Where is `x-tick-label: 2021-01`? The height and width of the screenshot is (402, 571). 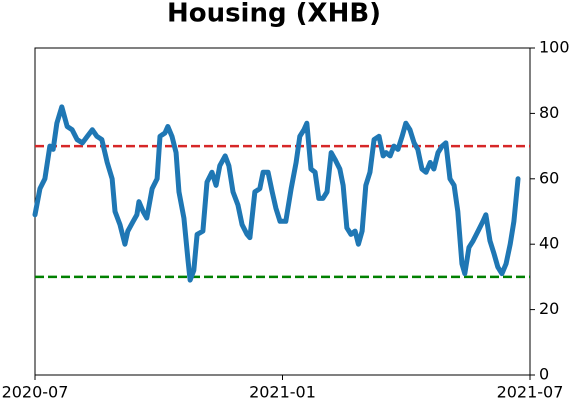 x-tick-label: 2021-01 is located at coordinates (282, 392).